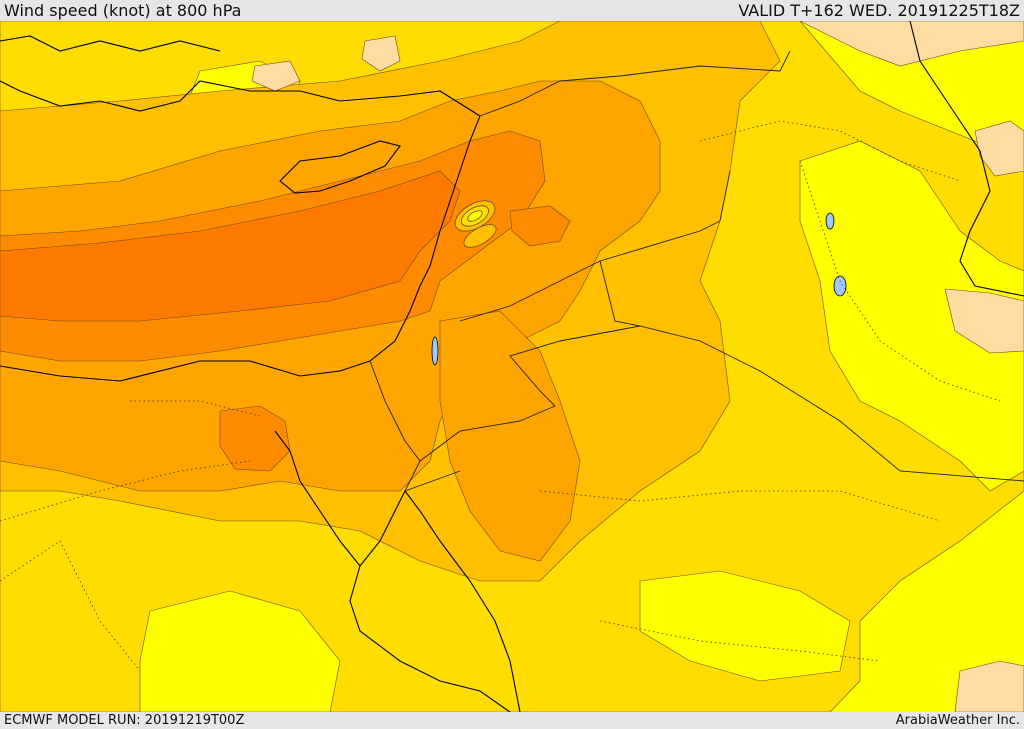 Image resolution: width=1024 pixels, height=729 pixels. I want to click on wind-band-max, so click(230, 246).